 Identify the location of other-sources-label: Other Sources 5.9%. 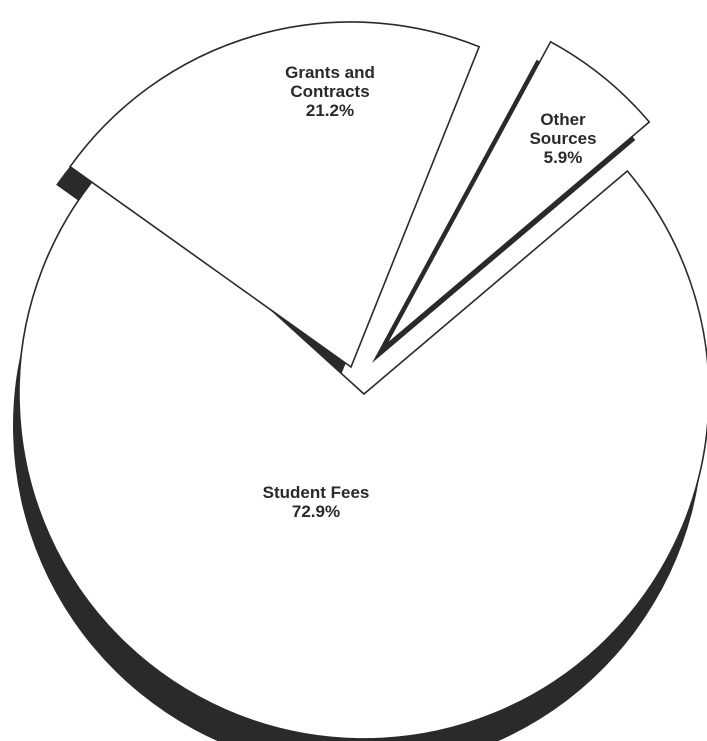
(562, 138).